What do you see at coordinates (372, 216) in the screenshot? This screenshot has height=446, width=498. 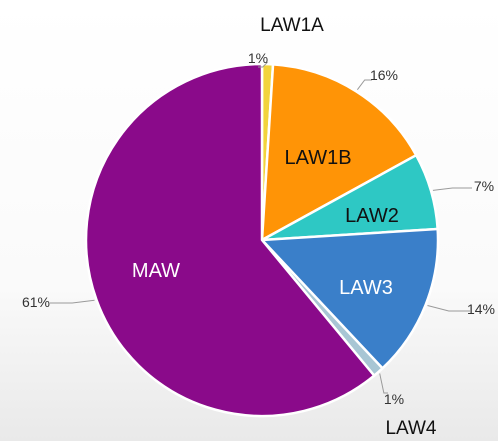 I see `slice-label-law2: LAW2` at bounding box center [372, 216].